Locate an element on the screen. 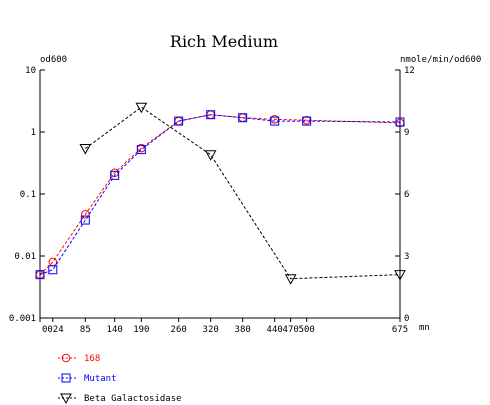 Image resolution: width=490 pixels, height=405 pixels. x-tick-label: 260 is located at coordinates (179, 330).